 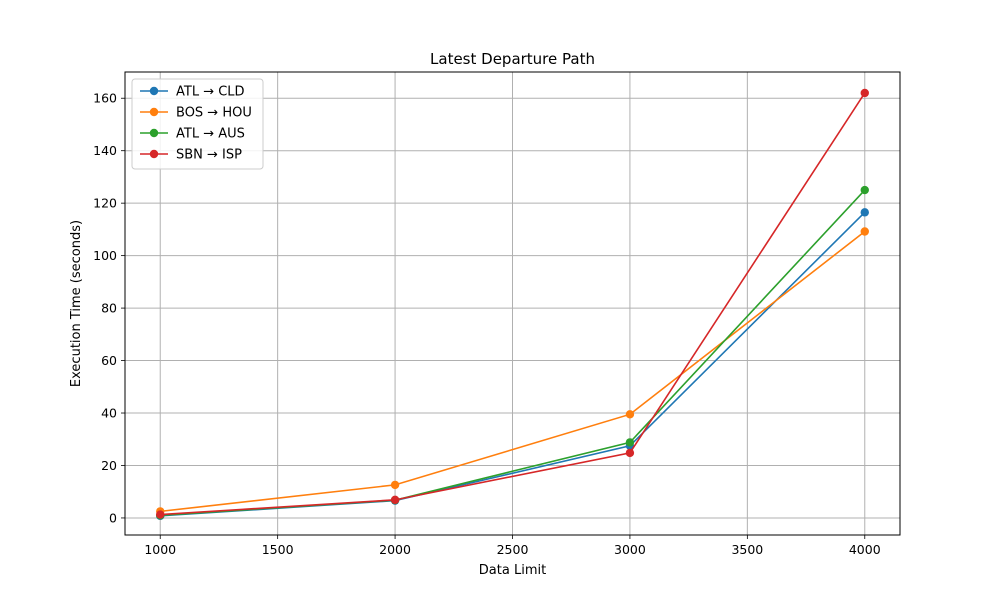 What do you see at coordinates (210, 134) in the screenshot?
I see `legend-label: ATL → AUS` at bounding box center [210, 134].